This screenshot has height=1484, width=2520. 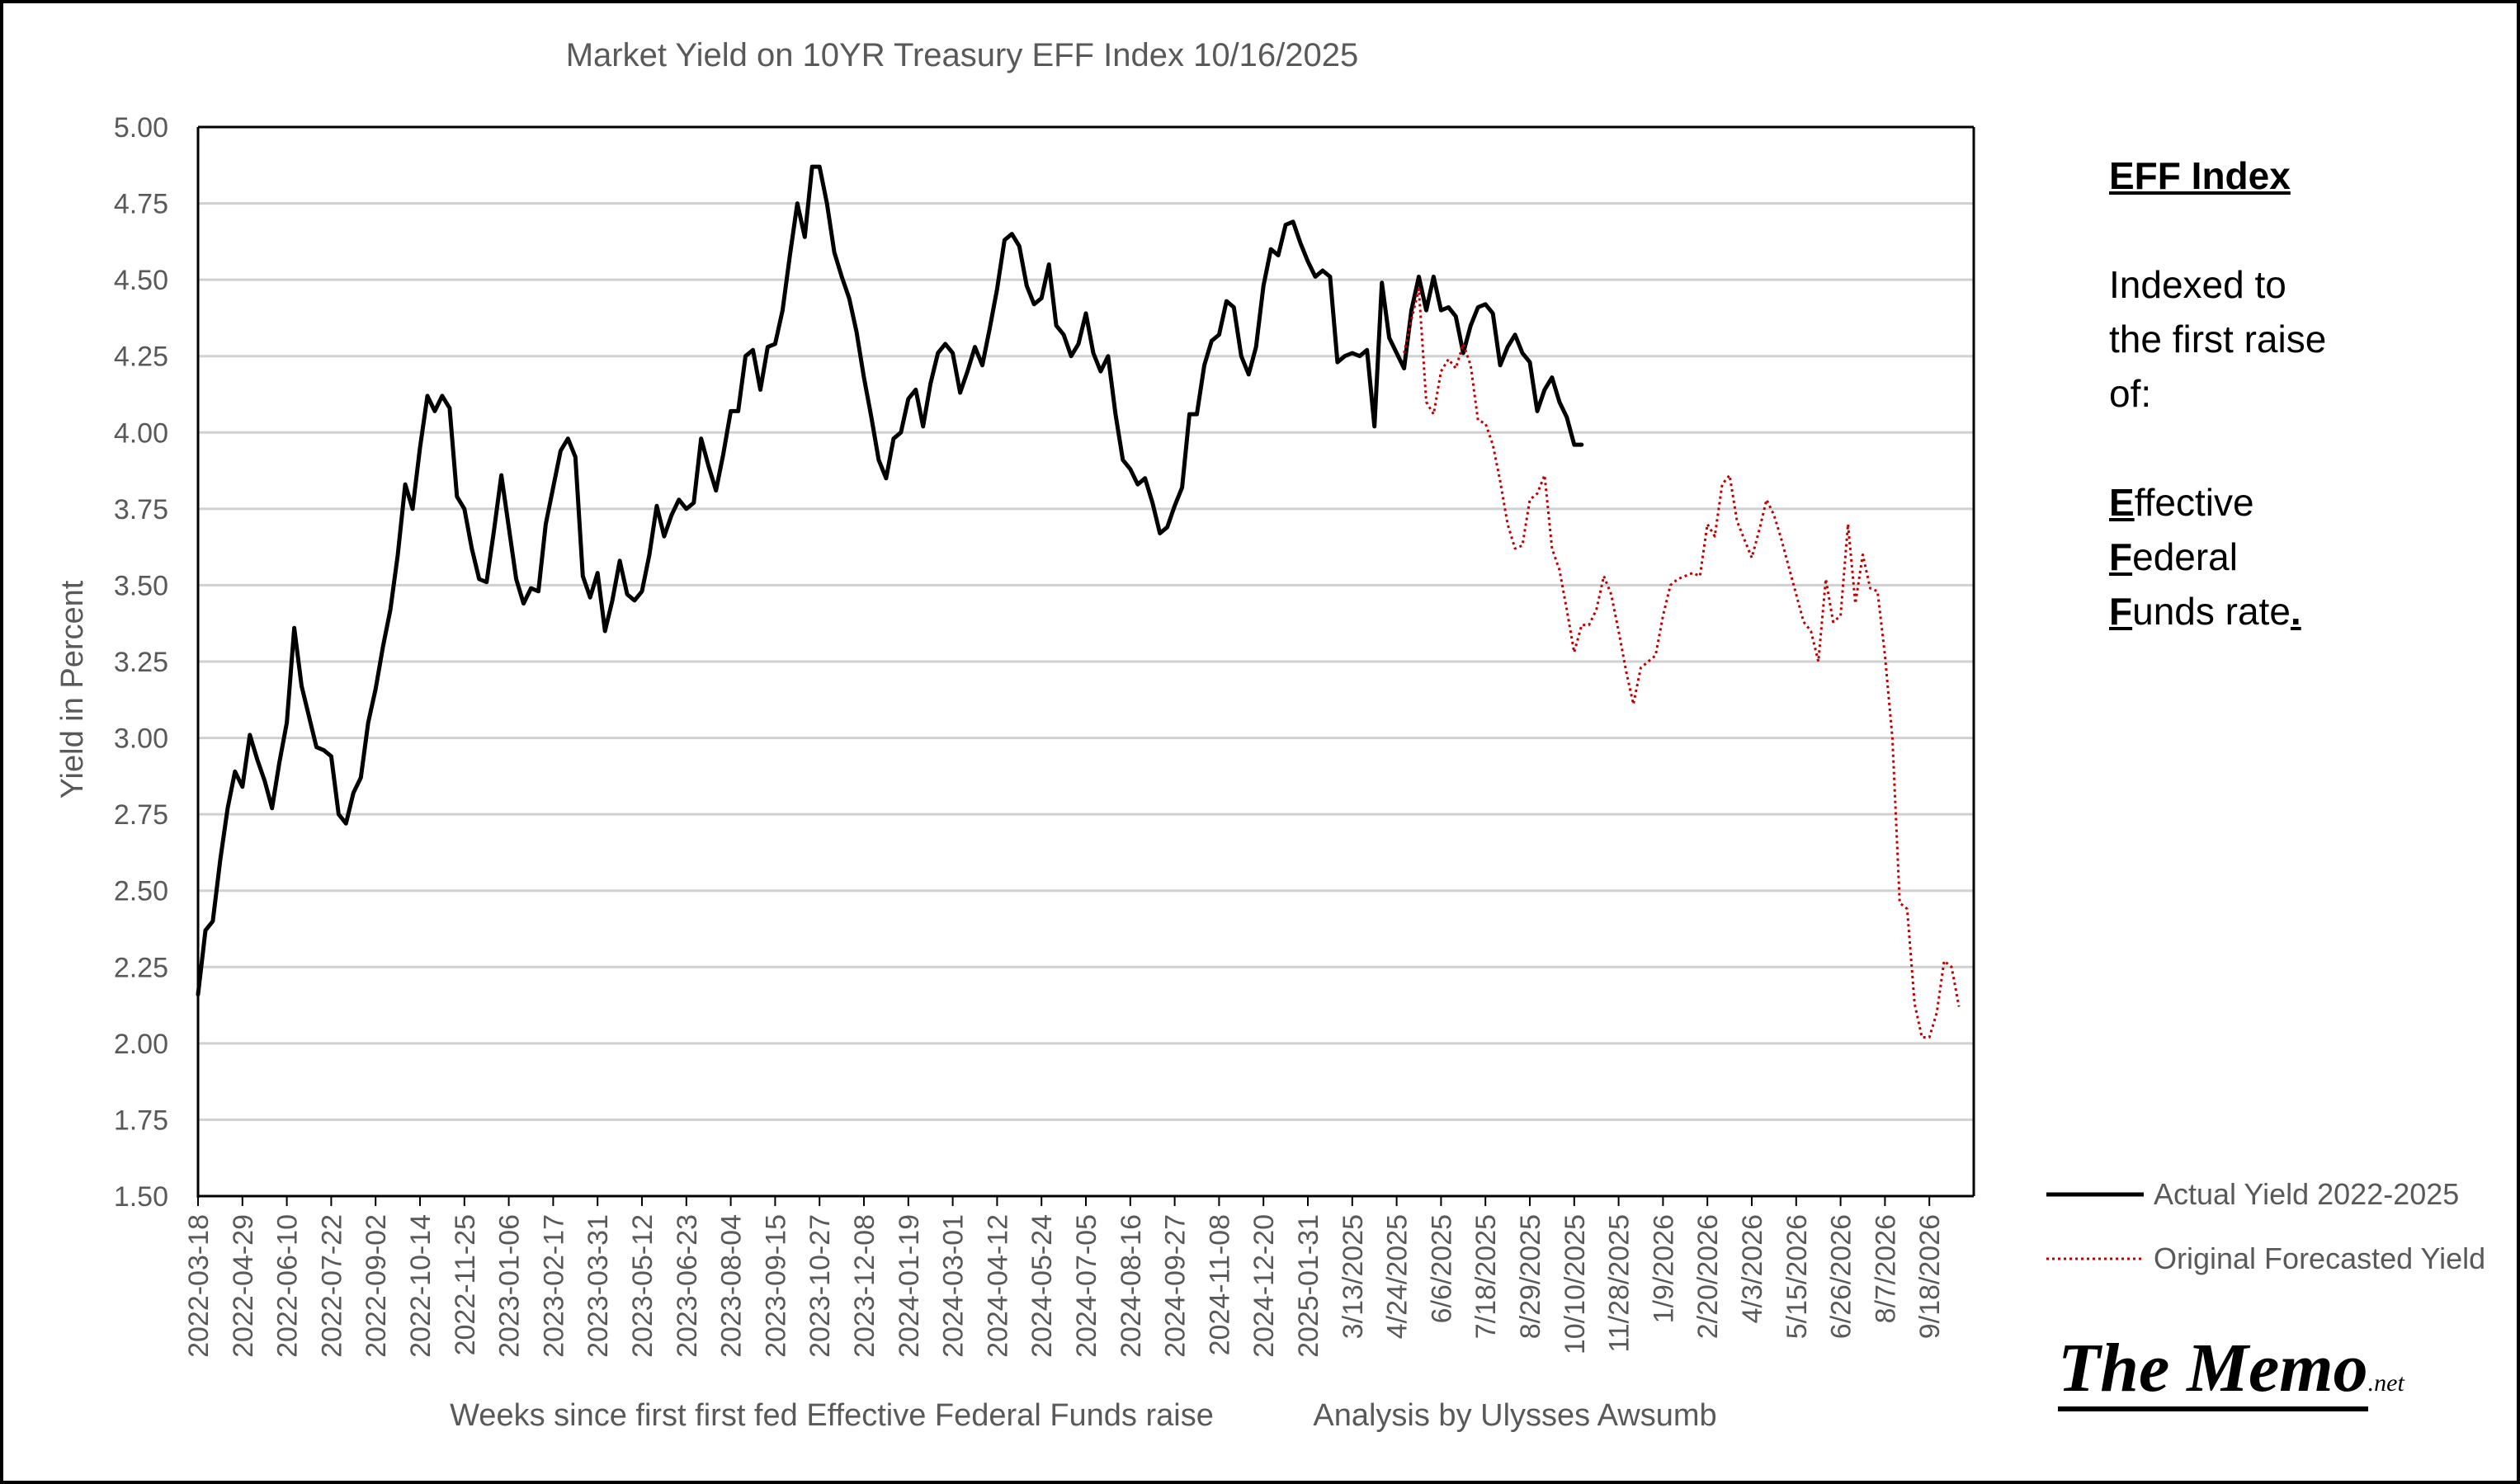 What do you see at coordinates (864, 1286) in the screenshot?
I see `x-tick-label: 2023-12-08` at bounding box center [864, 1286].